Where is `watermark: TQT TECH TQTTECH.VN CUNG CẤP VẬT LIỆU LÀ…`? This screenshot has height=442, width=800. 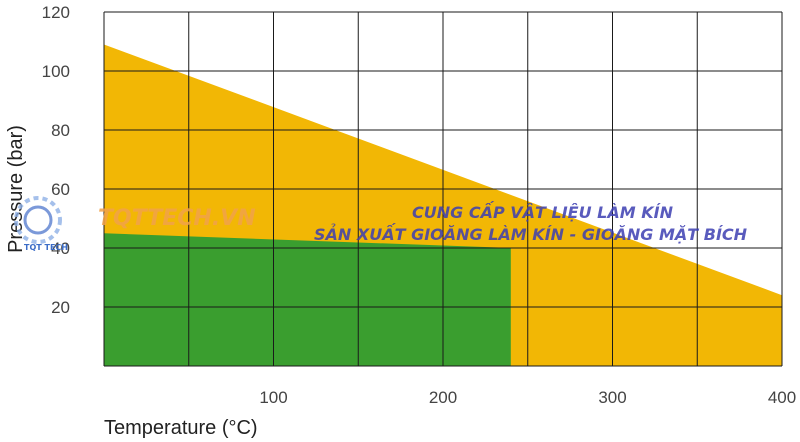 watermark: TQT TECH TQTTECH.VN CUNG CẤP VẬT LIỆU LÀ… is located at coordinates (381, 224).